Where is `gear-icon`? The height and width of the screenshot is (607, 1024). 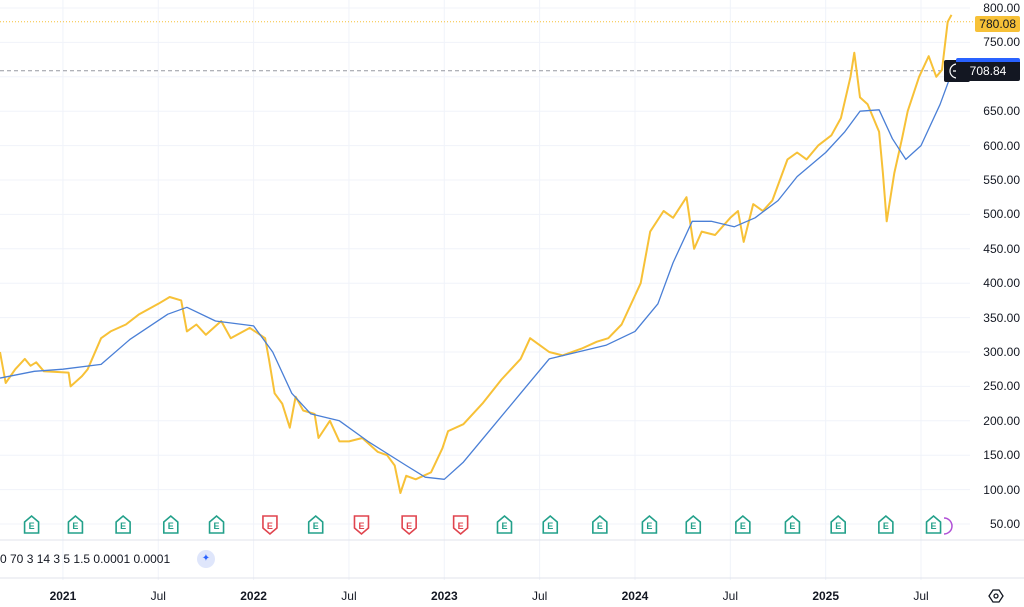
gear-icon is located at coordinates (996, 596).